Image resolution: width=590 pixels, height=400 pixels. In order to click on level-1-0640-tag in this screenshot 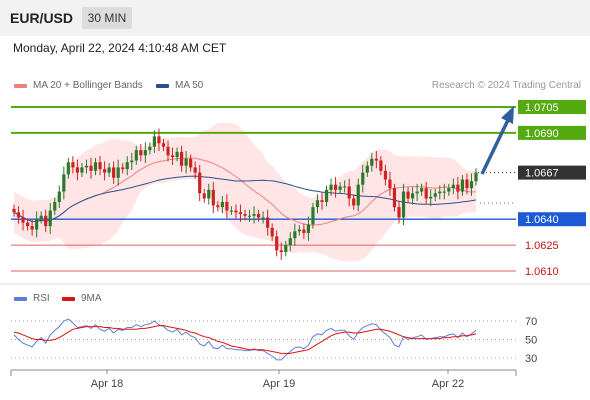, I will do `click(552, 219)`.